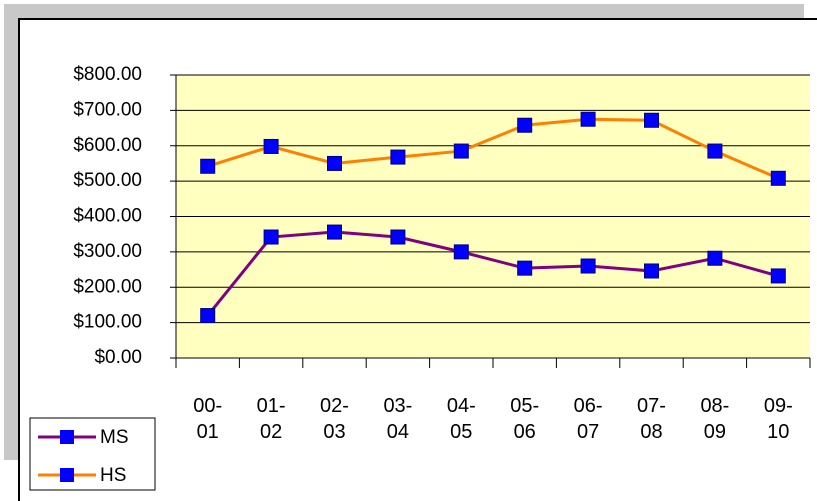 This screenshot has height=501, width=817. What do you see at coordinates (107, 322) in the screenshot?
I see `y-tick-label: $100.00` at bounding box center [107, 322].